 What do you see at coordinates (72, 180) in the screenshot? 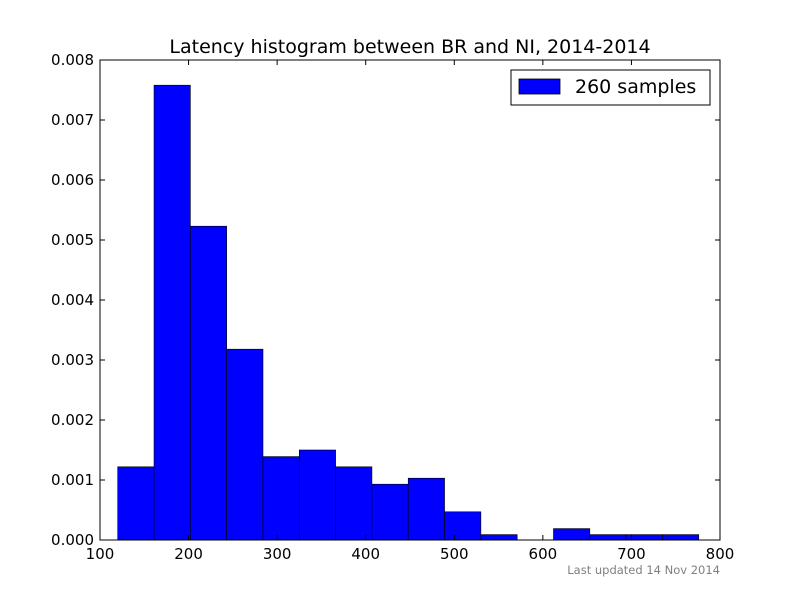
I see `y-tick-label: 0.006` at bounding box center [72, 180].